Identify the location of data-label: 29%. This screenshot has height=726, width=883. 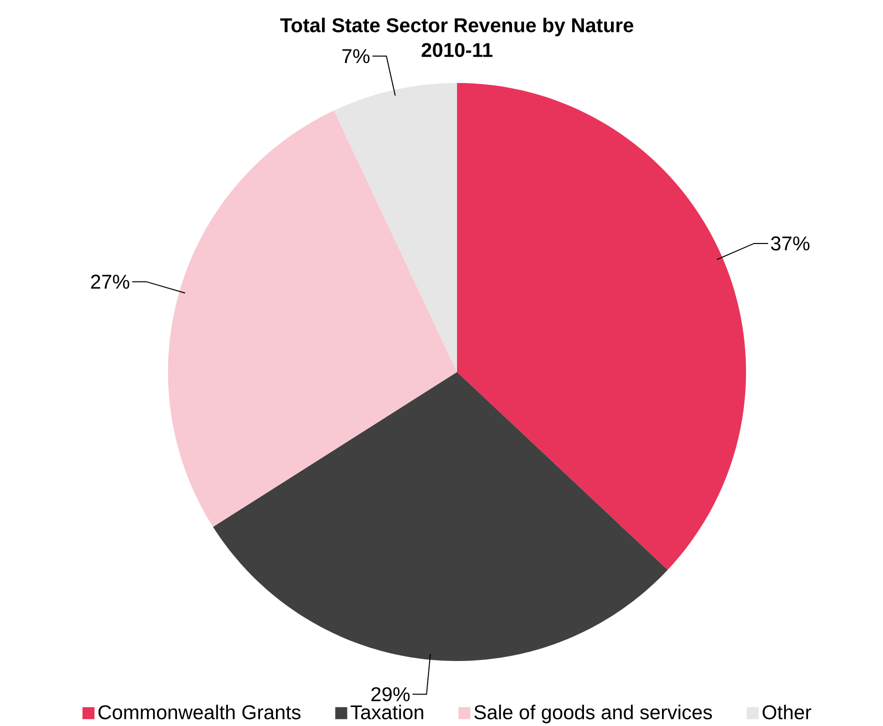
(390, 694).